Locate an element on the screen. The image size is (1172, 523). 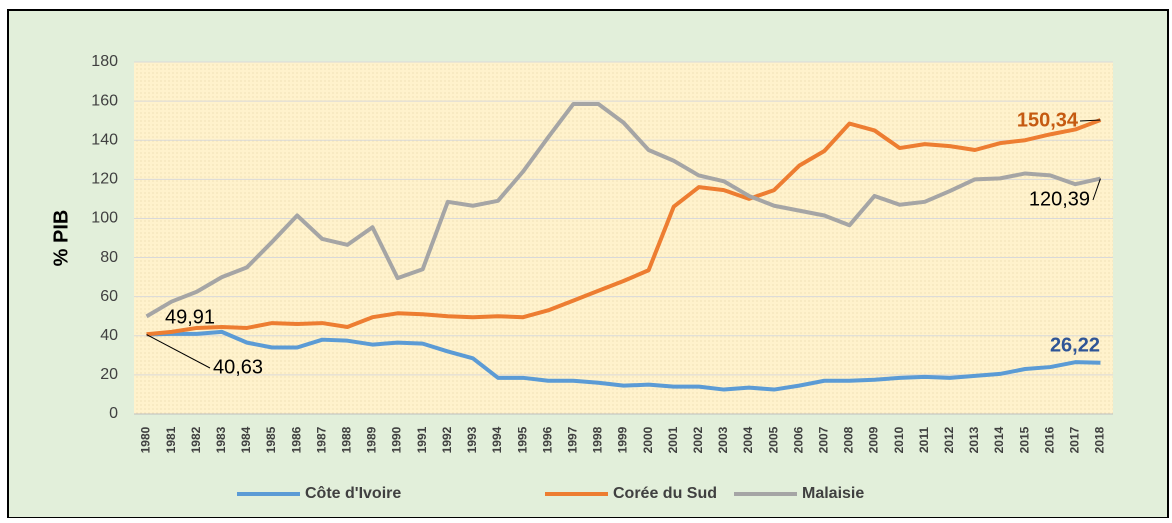
x-tick-label: 1990 is located at coordinates (397, 439).